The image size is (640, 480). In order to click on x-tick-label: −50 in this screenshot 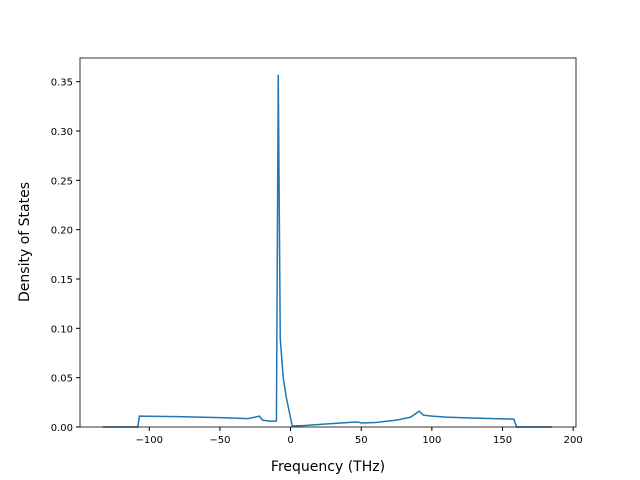, I will do `click(219, 440)`.